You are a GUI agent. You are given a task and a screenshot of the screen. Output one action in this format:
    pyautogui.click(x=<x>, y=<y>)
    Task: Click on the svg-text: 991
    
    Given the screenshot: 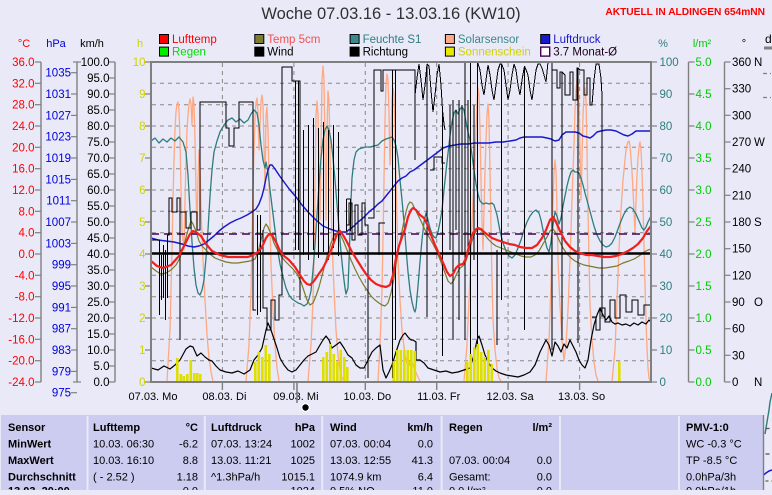 What is the action you would take?
    pyautogui.click(x=61, y=308)
    